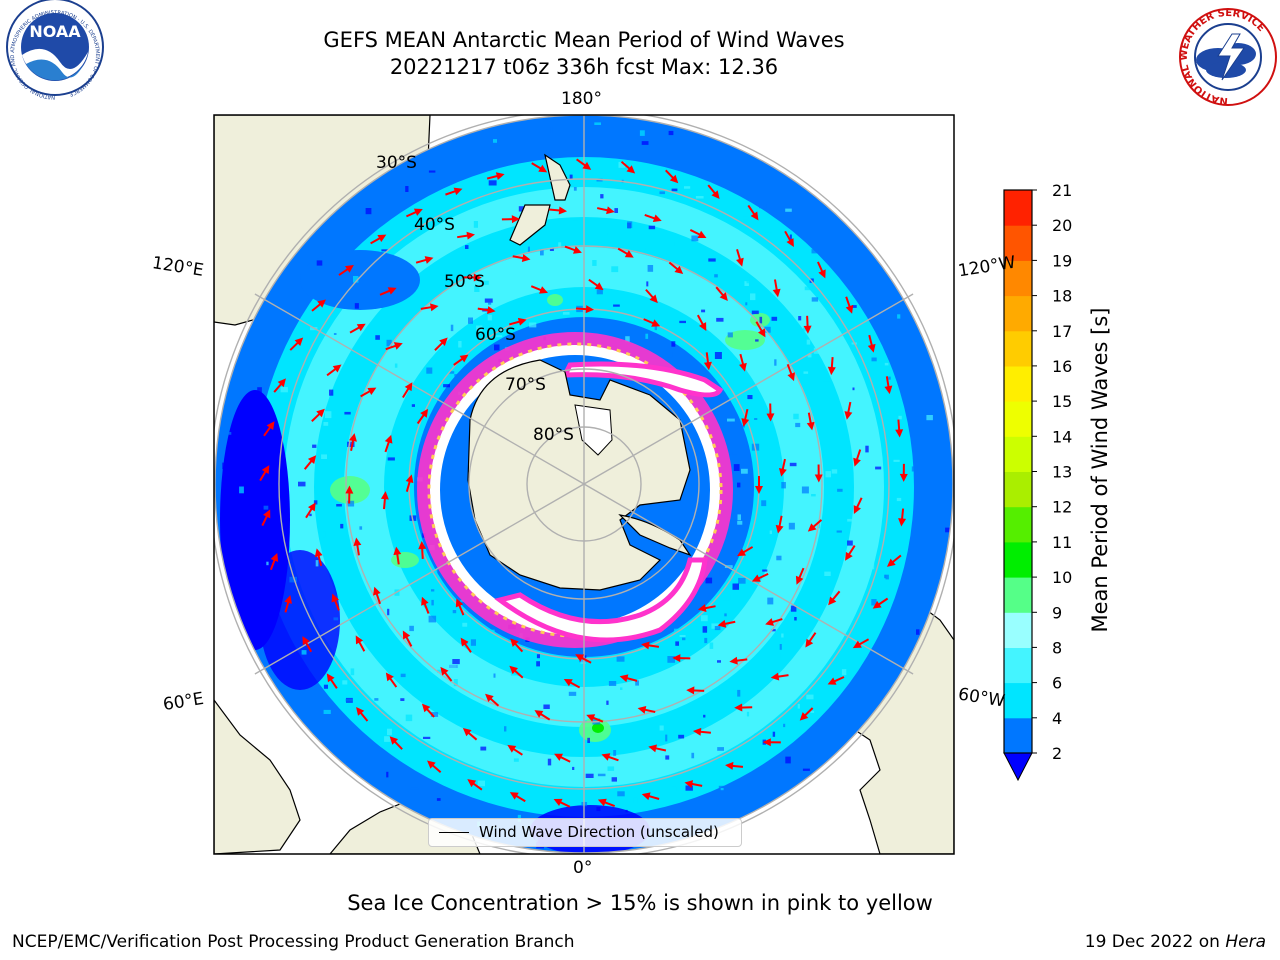 This screenshot has width=1280, height=960. What do you see at coordinates (1037, 481) in the screenshot?
I see `colorbar: 2 4 6 8 9 10 11 12 13 14 15 16 17 18 19 20 21` at bounding box center [1037, 481].